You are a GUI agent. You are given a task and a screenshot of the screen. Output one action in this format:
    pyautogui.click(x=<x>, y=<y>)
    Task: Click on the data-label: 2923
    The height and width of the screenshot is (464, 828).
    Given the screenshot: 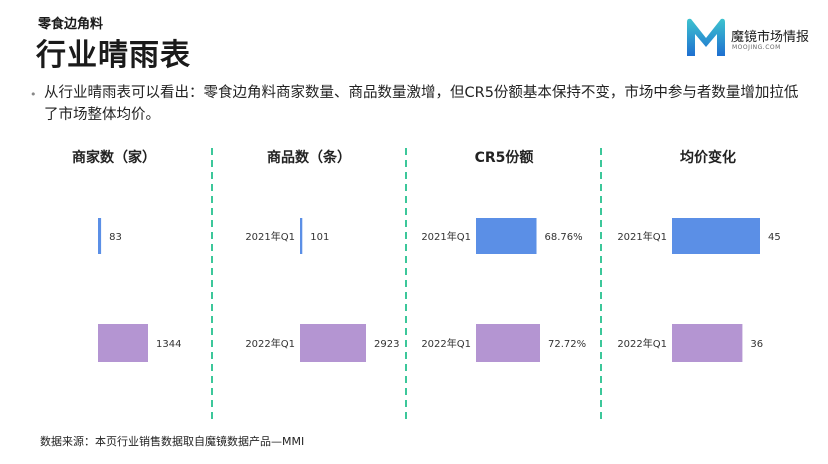 What is the action you would take?
    pyautogui.click(x=386, y=344)
    